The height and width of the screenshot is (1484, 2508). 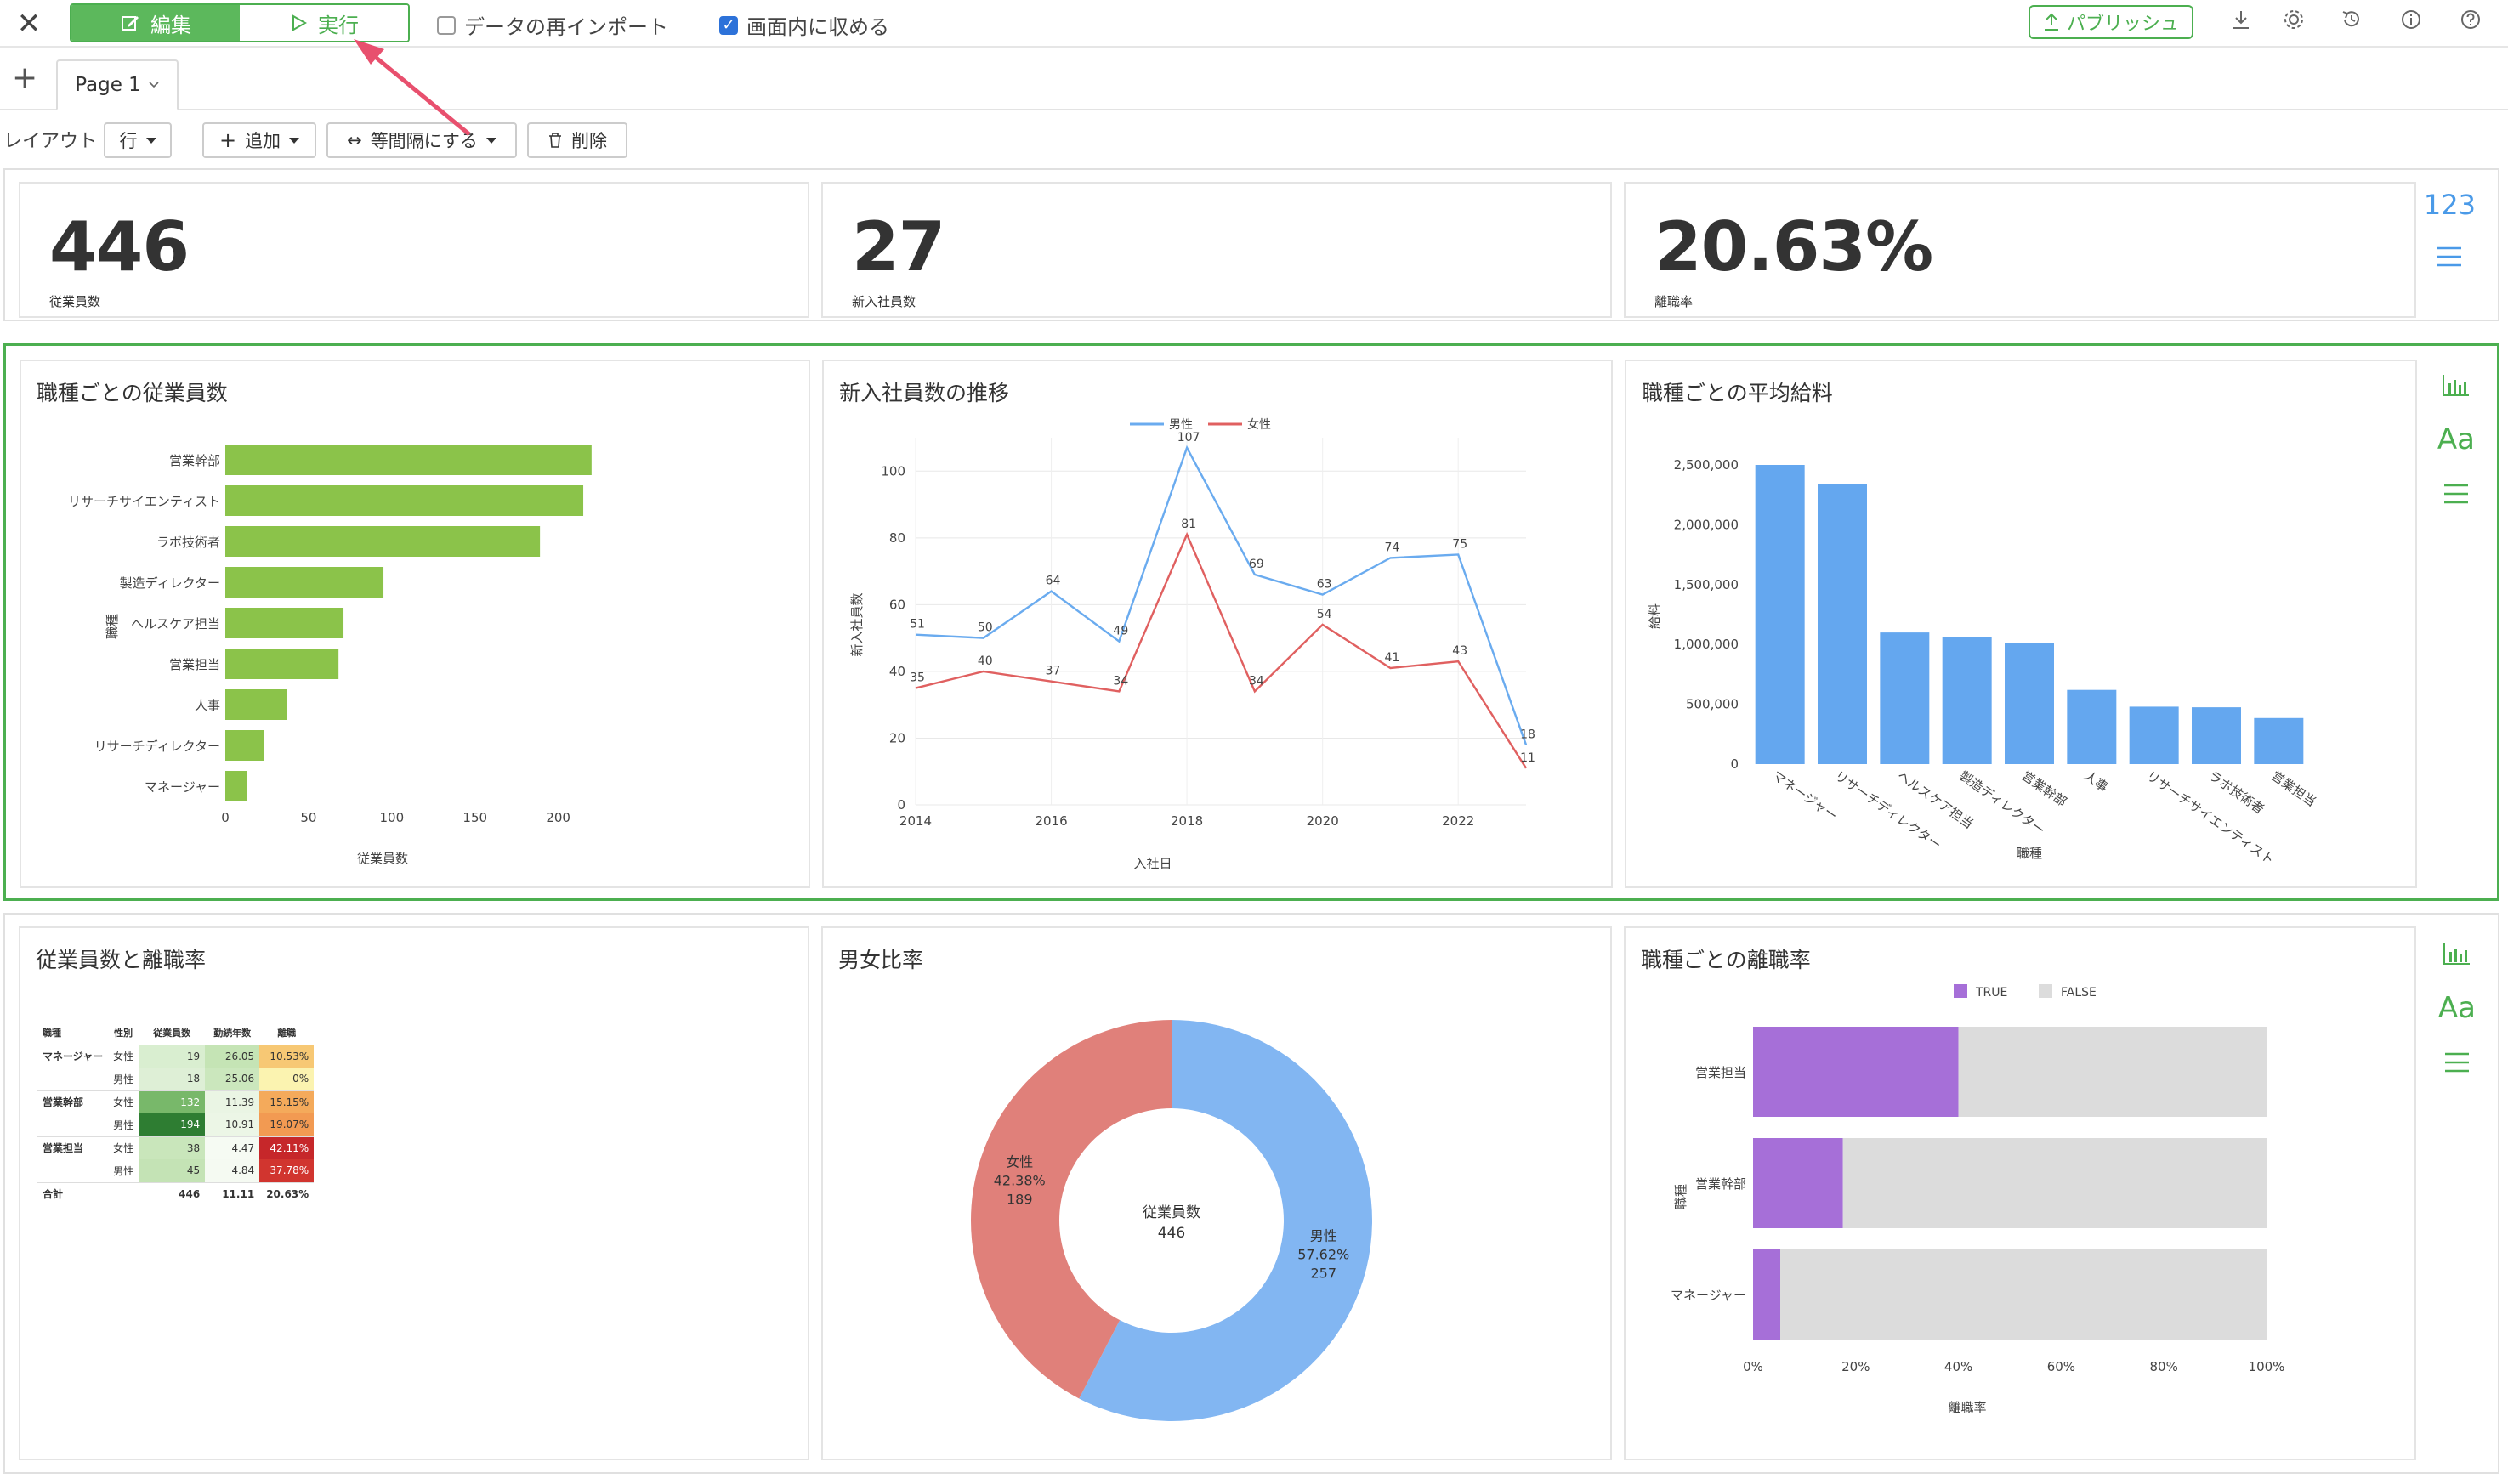 I want to click on center-value: 446, so click(x=1171, y=1233).